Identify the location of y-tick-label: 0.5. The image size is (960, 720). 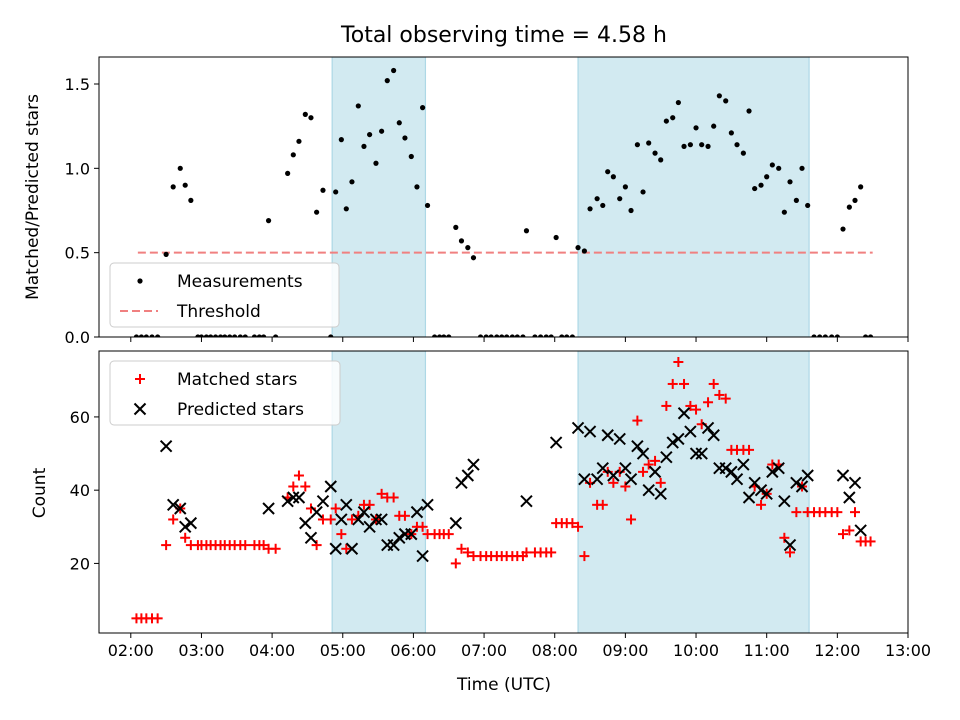
(77, 253).